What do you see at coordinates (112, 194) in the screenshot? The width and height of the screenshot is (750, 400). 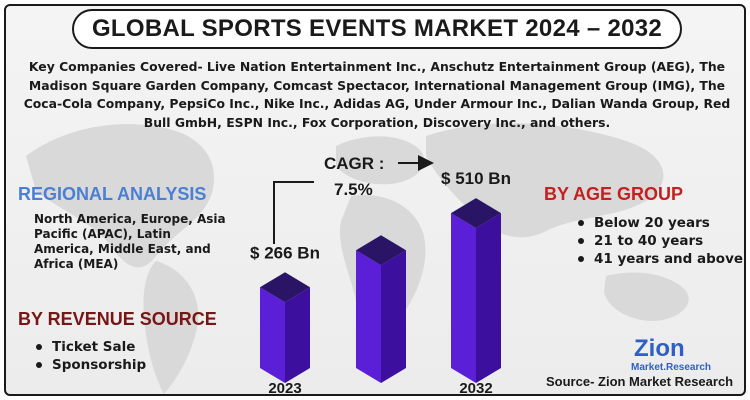 I see `regional-analysis-title: REGIONAL ANALYSIS` at bounding box center [112, 194].